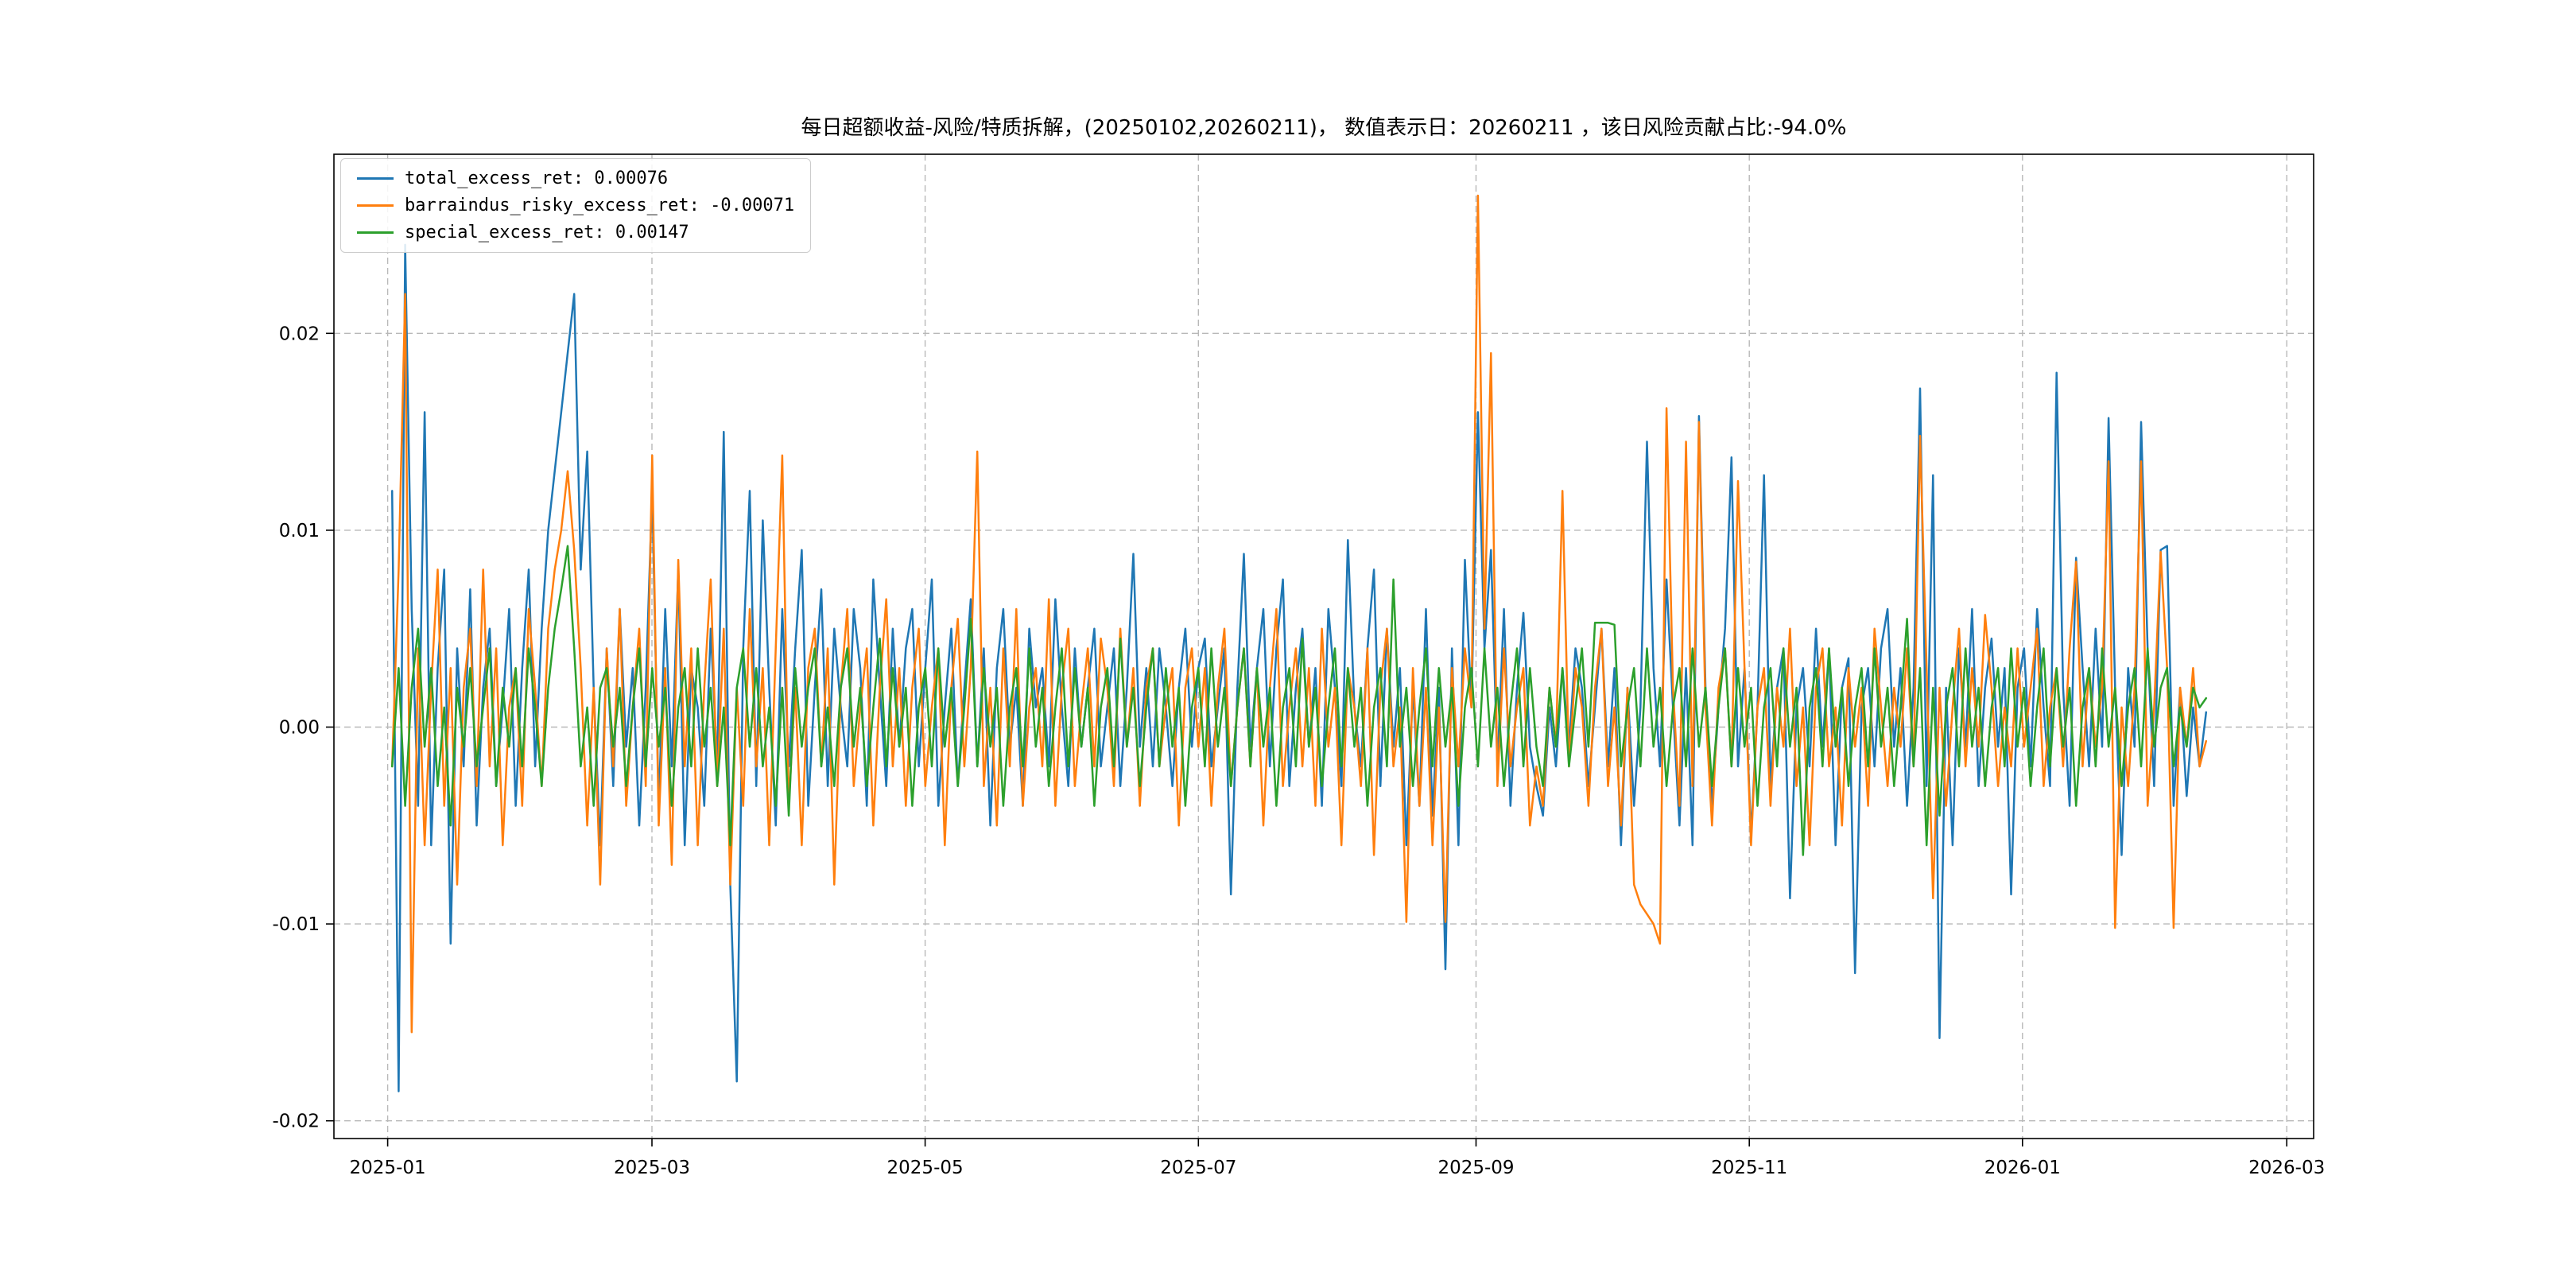 The height and width of the screenshot is (1288, 2576). I want to click on y-tick-label: -0.01, so click(296, 924).